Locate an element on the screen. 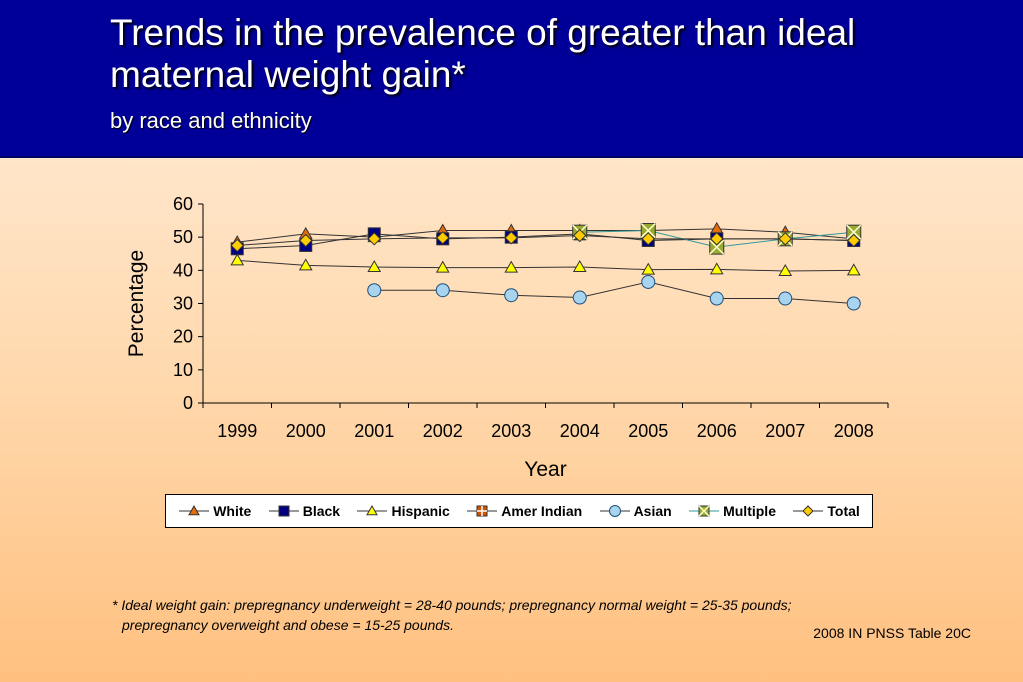 The width and height of the screenshot is (1023, 682). legend-item-hispanic: Hispanic is located at coordinates (403, 511).